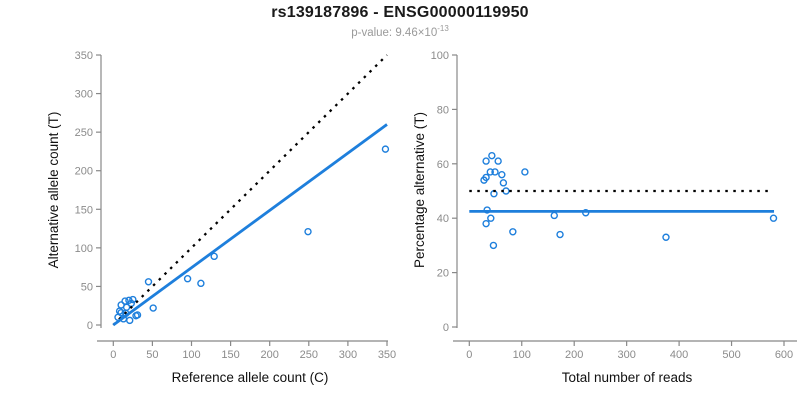 The image size is (800, 400). I want to click on y-axis-title: Alternative allele count (T), so click(53, 190).